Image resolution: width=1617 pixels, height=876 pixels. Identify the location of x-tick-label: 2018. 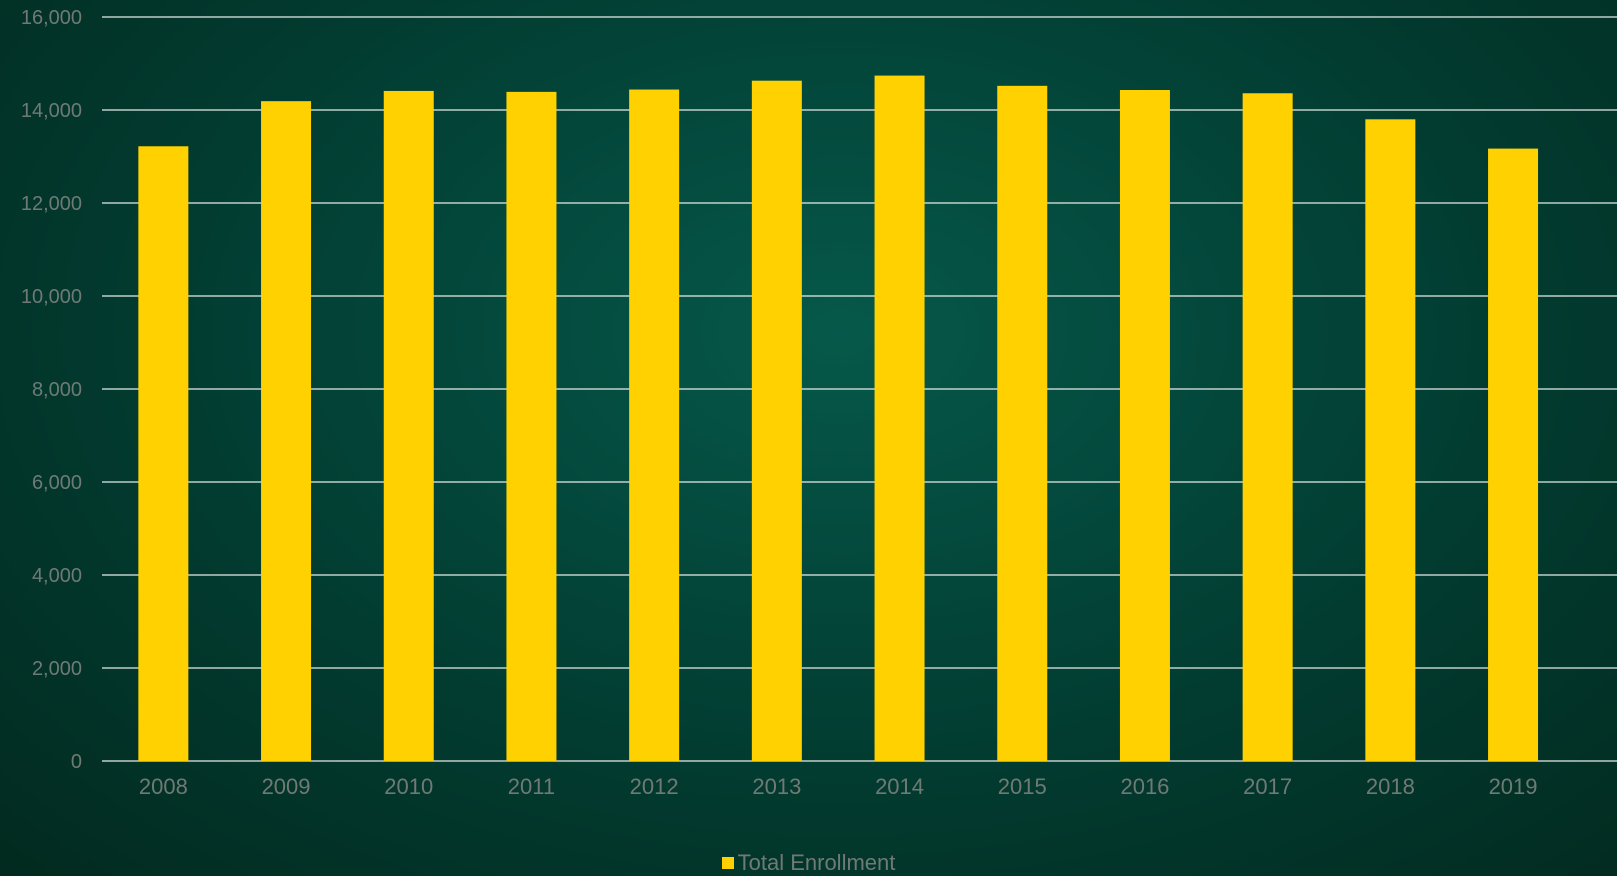
(1390, 786).